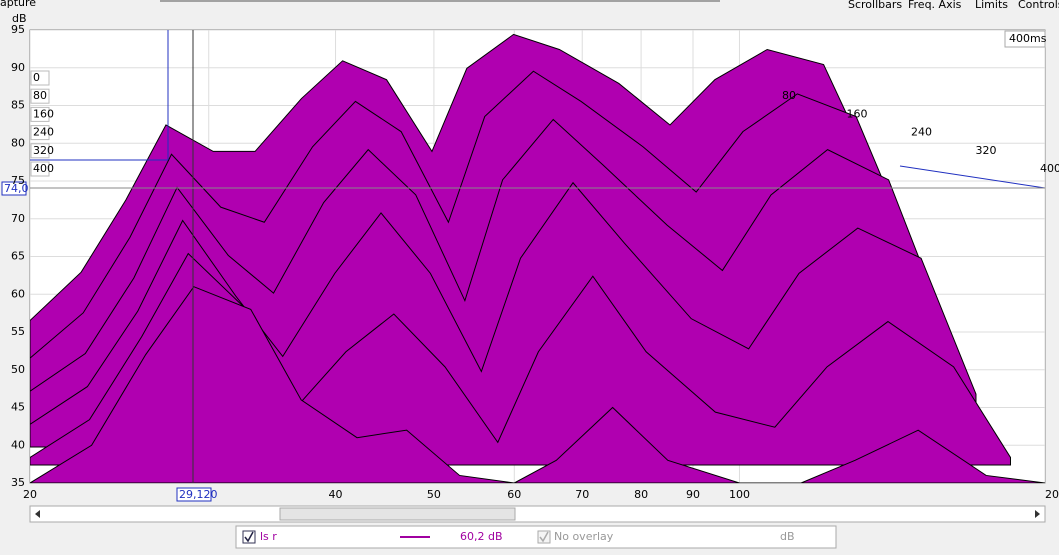 The width and height of the screenshot is (1059, 555). Describe the element at coordinates (18, 256) in the screenshot. I see `y-tick-label: 65` at that location.